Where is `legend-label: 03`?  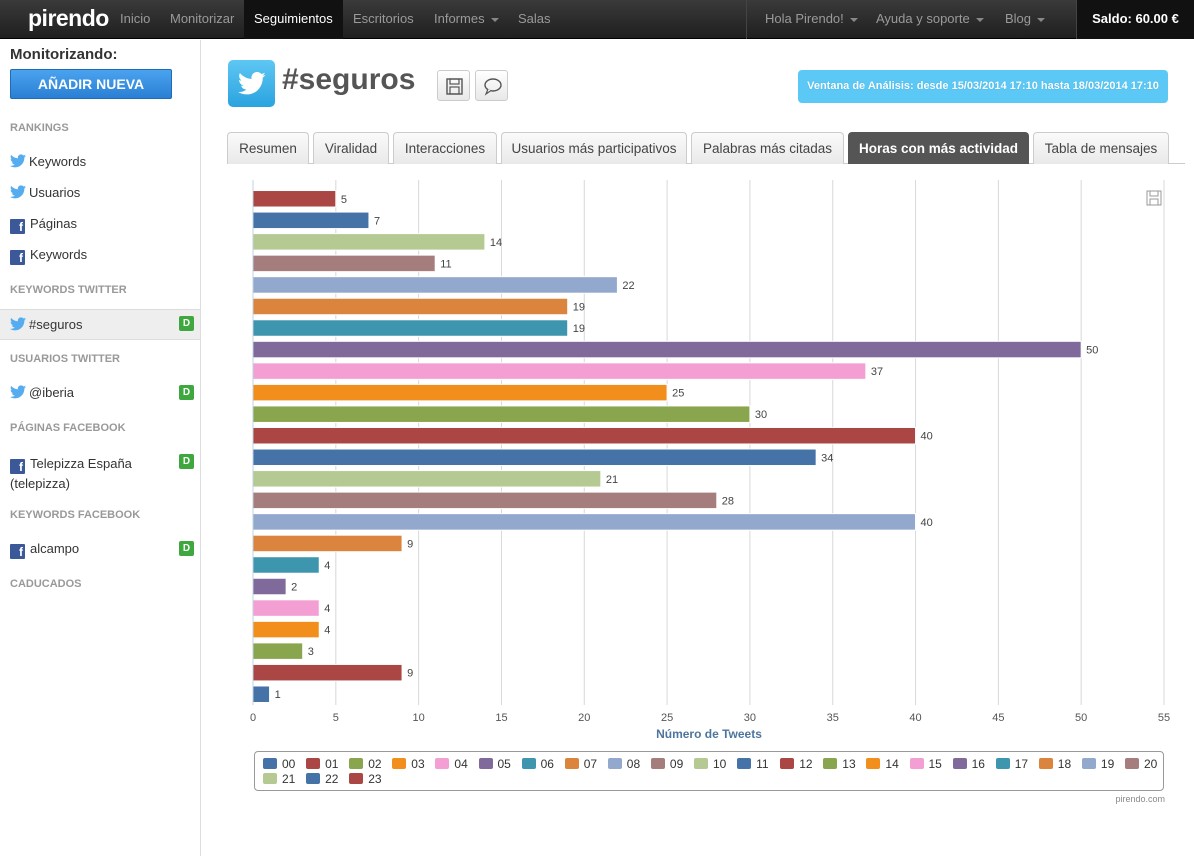
legend-label: 03 is located at coordinates (418, 764).